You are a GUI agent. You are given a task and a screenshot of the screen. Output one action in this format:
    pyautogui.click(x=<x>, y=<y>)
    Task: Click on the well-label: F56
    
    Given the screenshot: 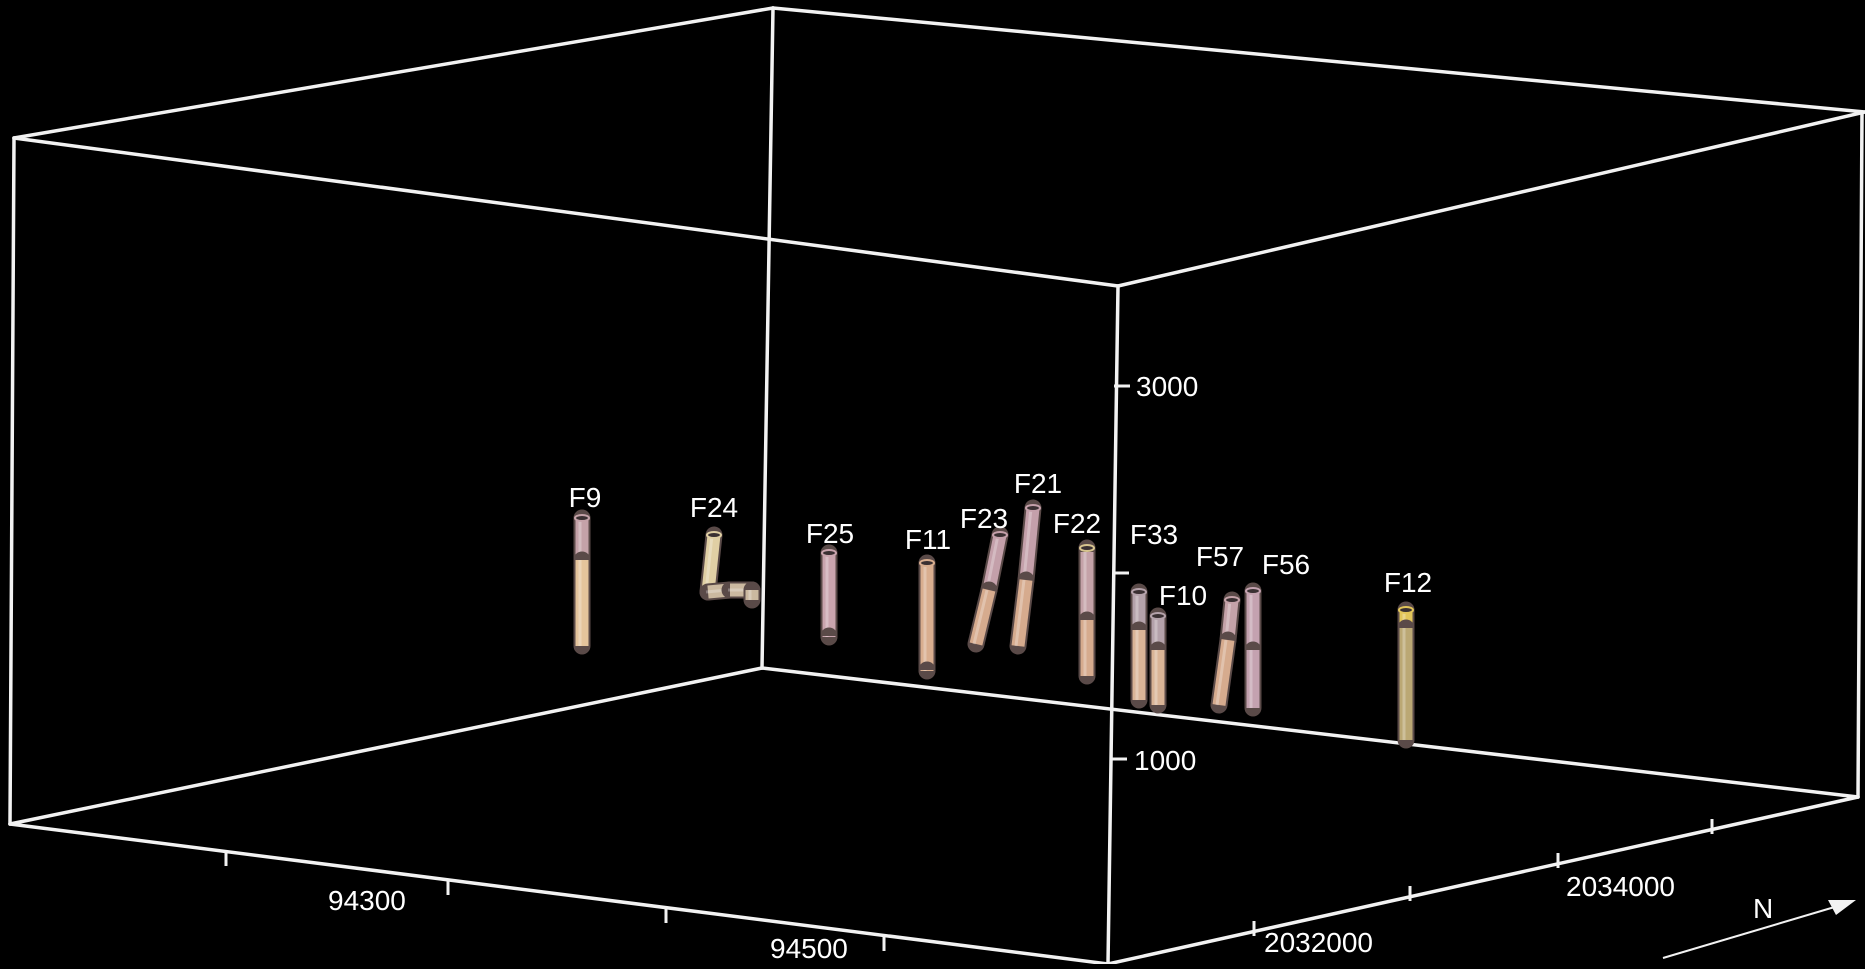 What is the action you would take?
    pyautogui.click(x=1286, y=564)
    